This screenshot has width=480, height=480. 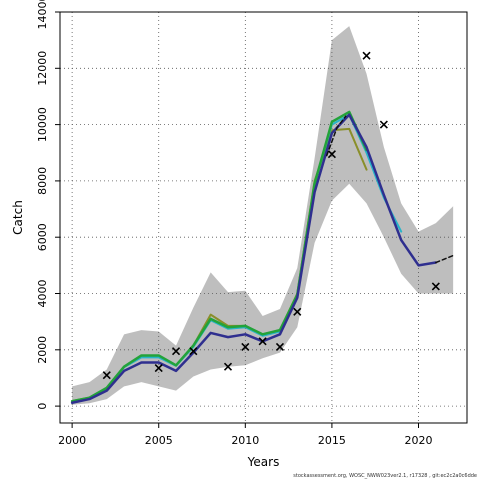 I want to click on y-tick-label: 6000, so click(x=42, y=237).